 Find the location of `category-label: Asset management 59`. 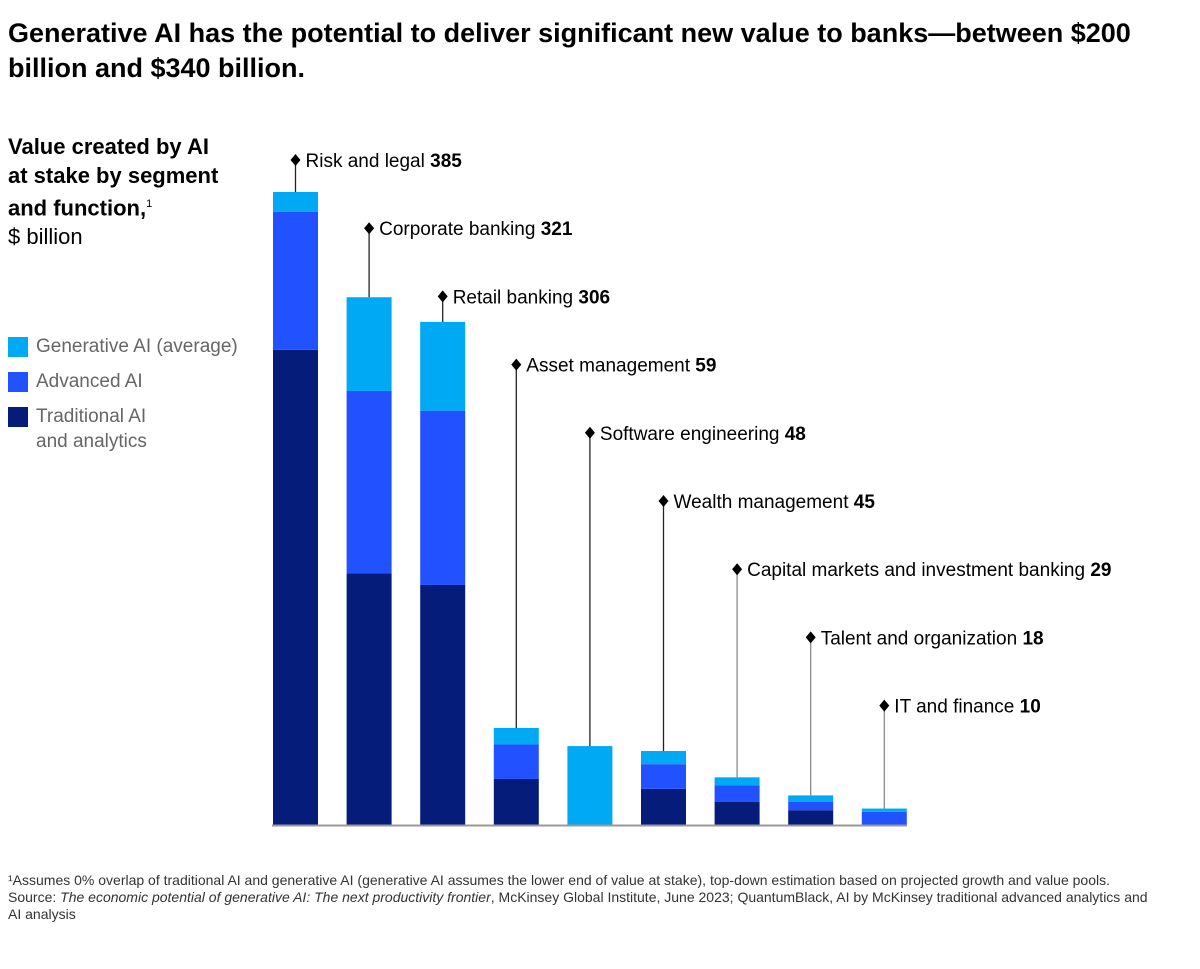

category-label: Asset management 59 is located at coordinates (621, 366).